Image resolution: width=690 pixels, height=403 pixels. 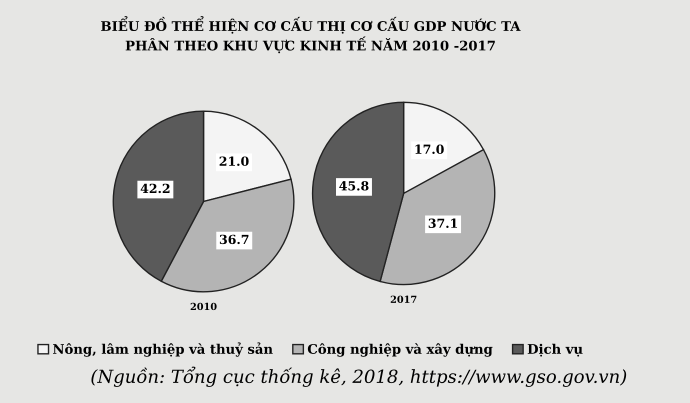 I want to click on text: 2017, so click(x=403, y=299).